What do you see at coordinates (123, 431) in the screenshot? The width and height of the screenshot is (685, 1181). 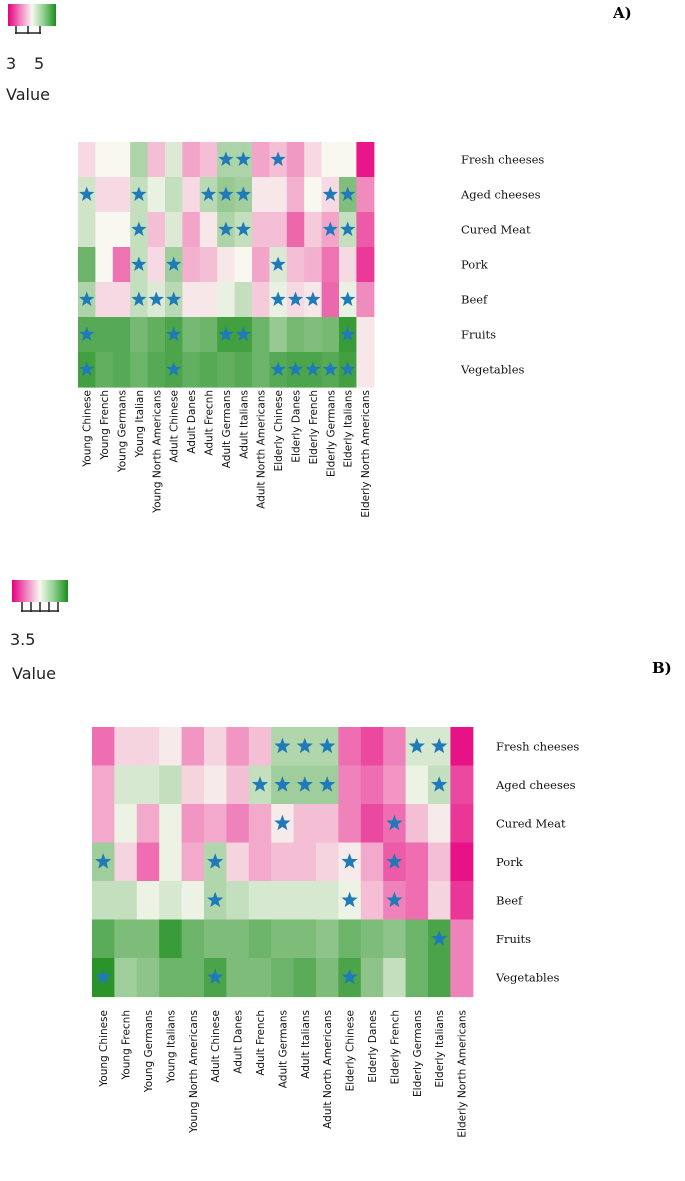 I see `column-label: Young Germans` at bounding box center [123, 431].